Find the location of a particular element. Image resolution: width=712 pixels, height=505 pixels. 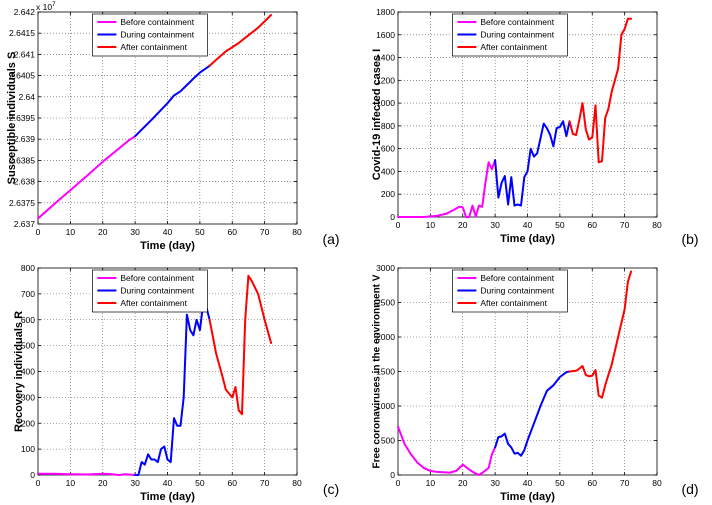

y-axis-label: Susceptible individuals S is located at coordinates (12, 118).